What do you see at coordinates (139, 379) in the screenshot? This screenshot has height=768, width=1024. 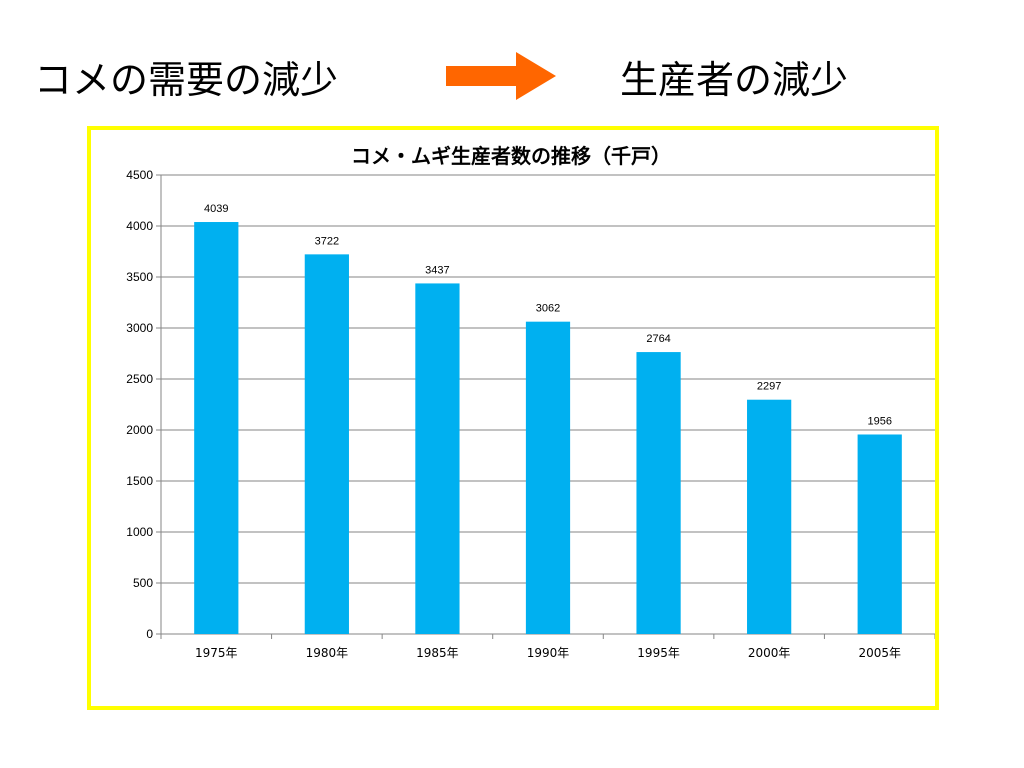 I see `y-tick-label: 2500` at bounding box center [139, 379].